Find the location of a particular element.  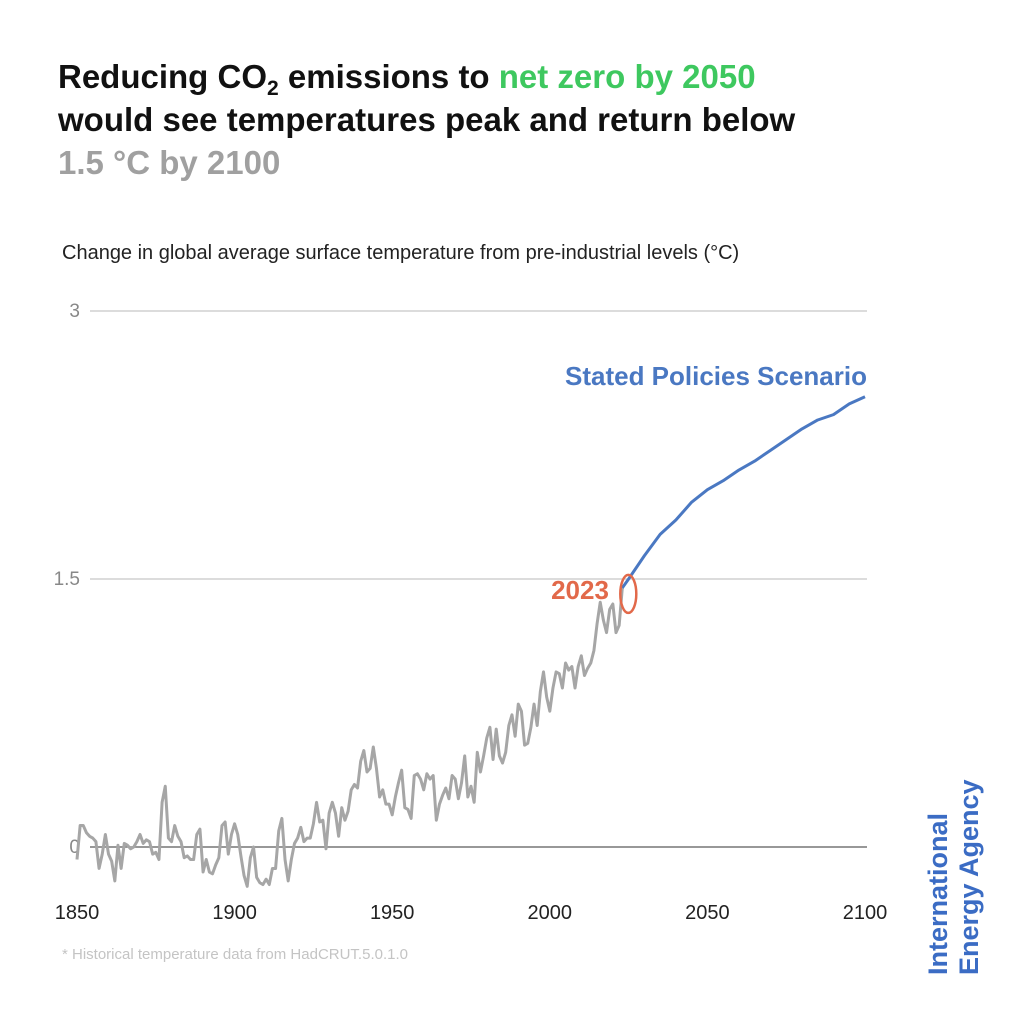

title-part: 1.5 °C by 2100 is located at coordinates (169, 162).